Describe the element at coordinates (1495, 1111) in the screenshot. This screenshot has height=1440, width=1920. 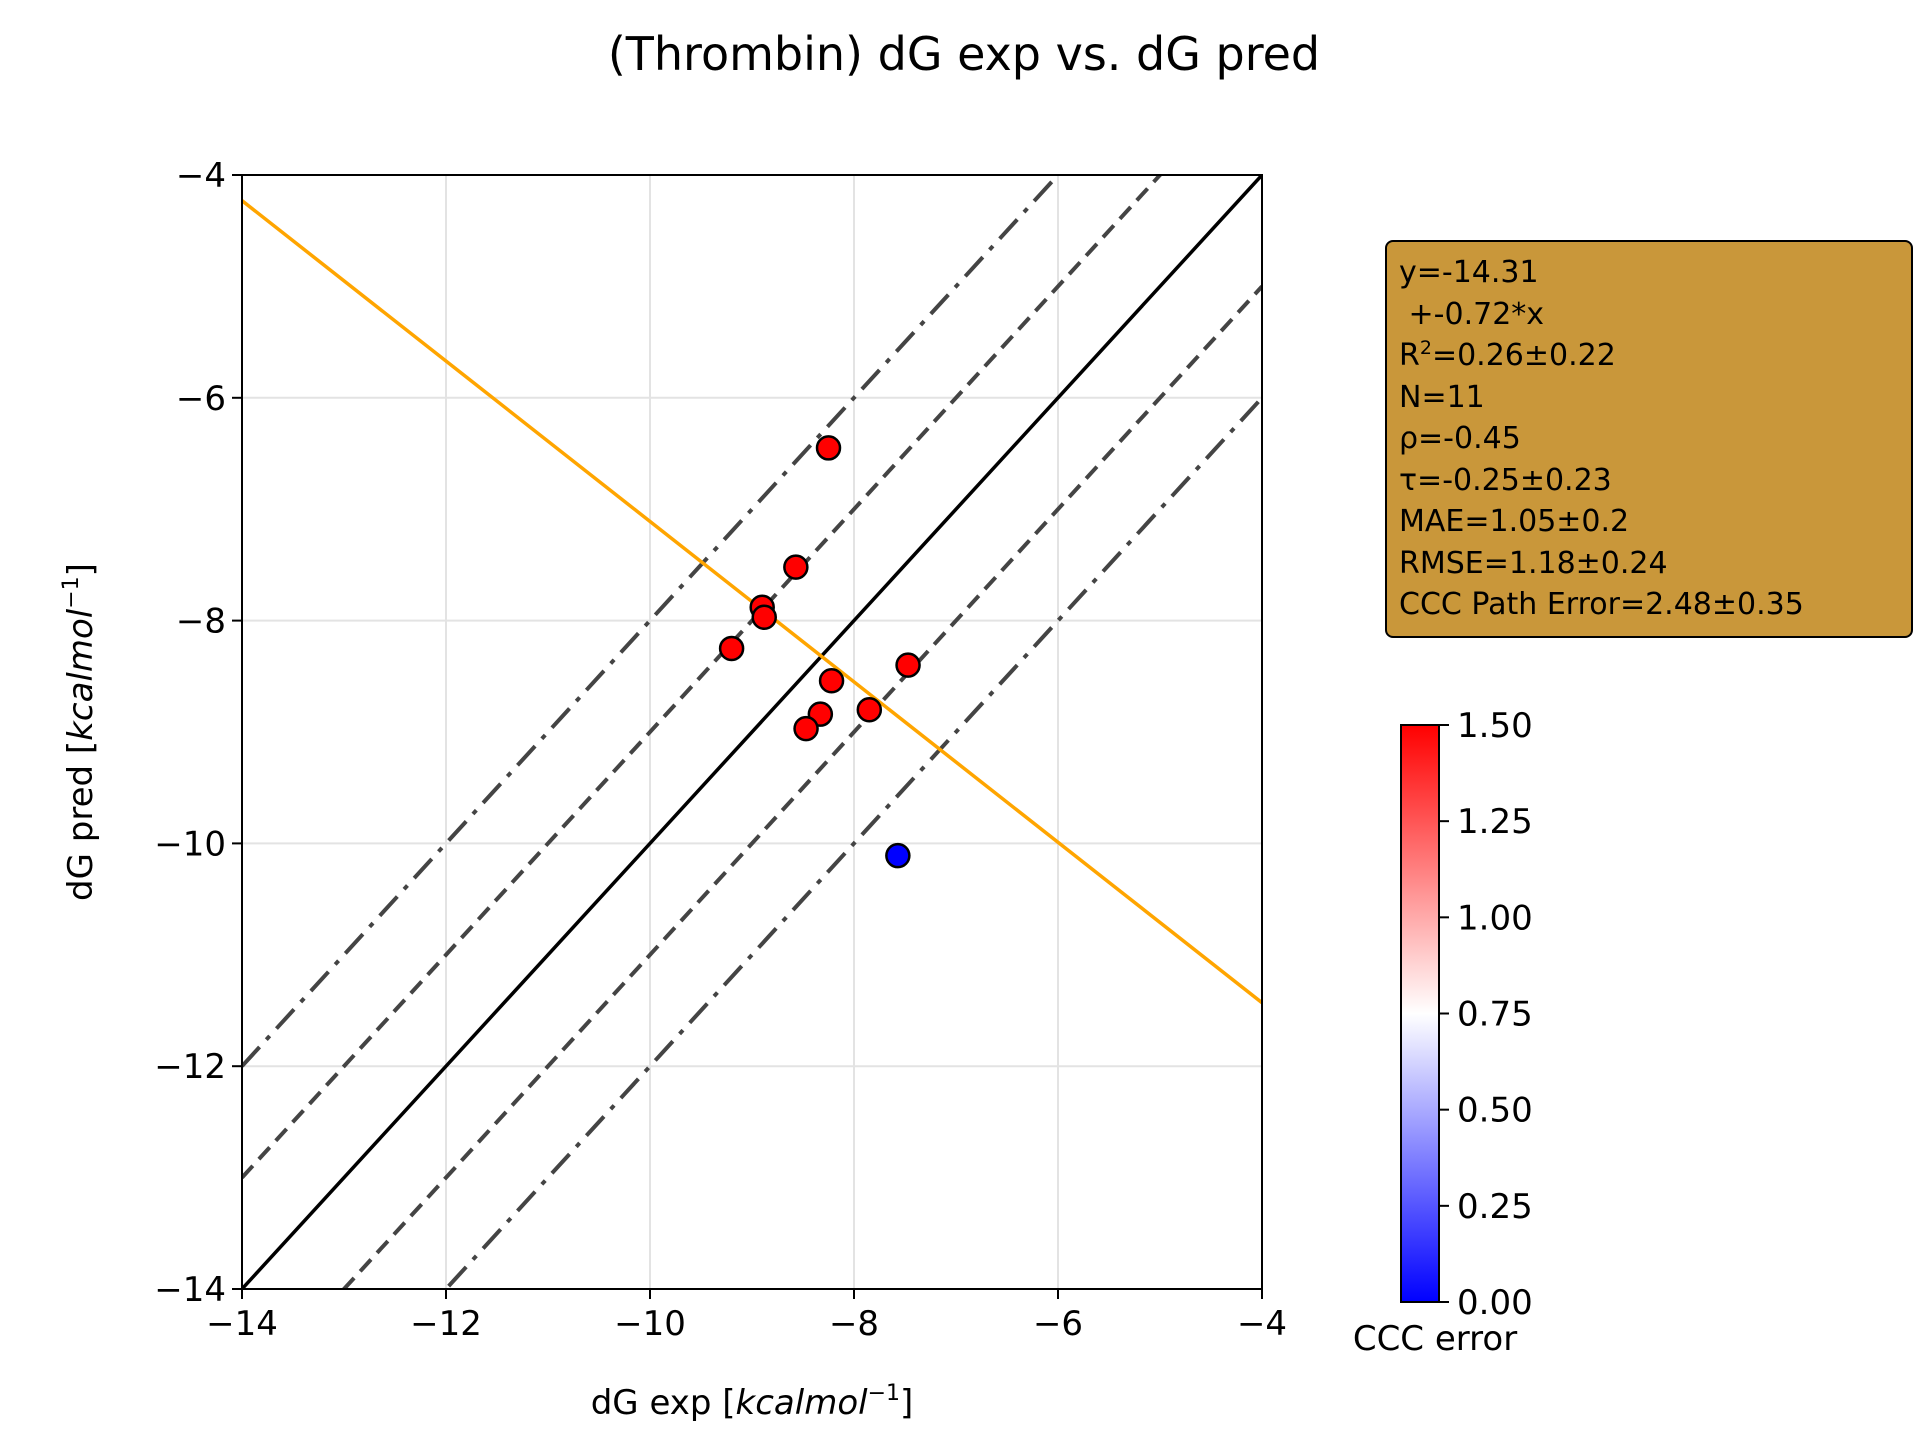
I see `colorbar-tick-label: 0.50` at that location.